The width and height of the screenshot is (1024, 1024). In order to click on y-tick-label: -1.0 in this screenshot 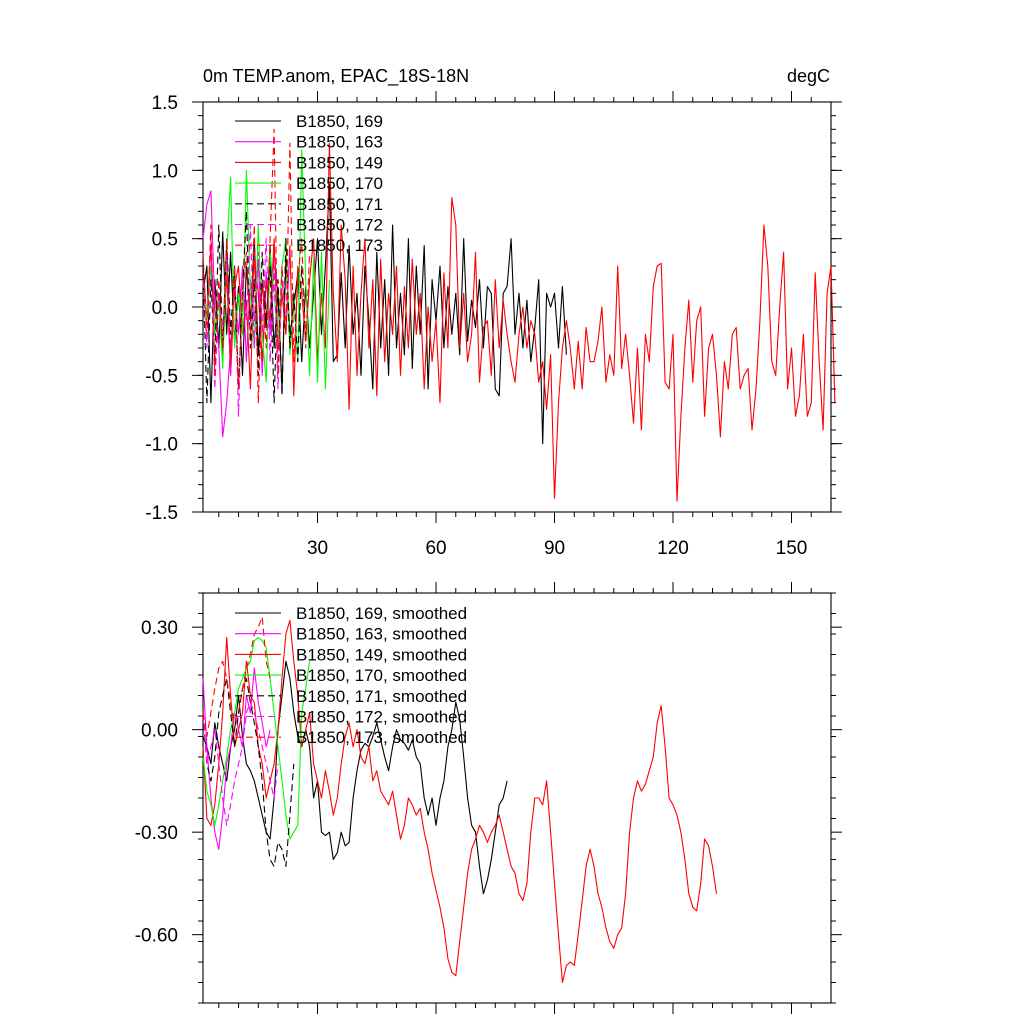, I will do `click(161, 445)`.